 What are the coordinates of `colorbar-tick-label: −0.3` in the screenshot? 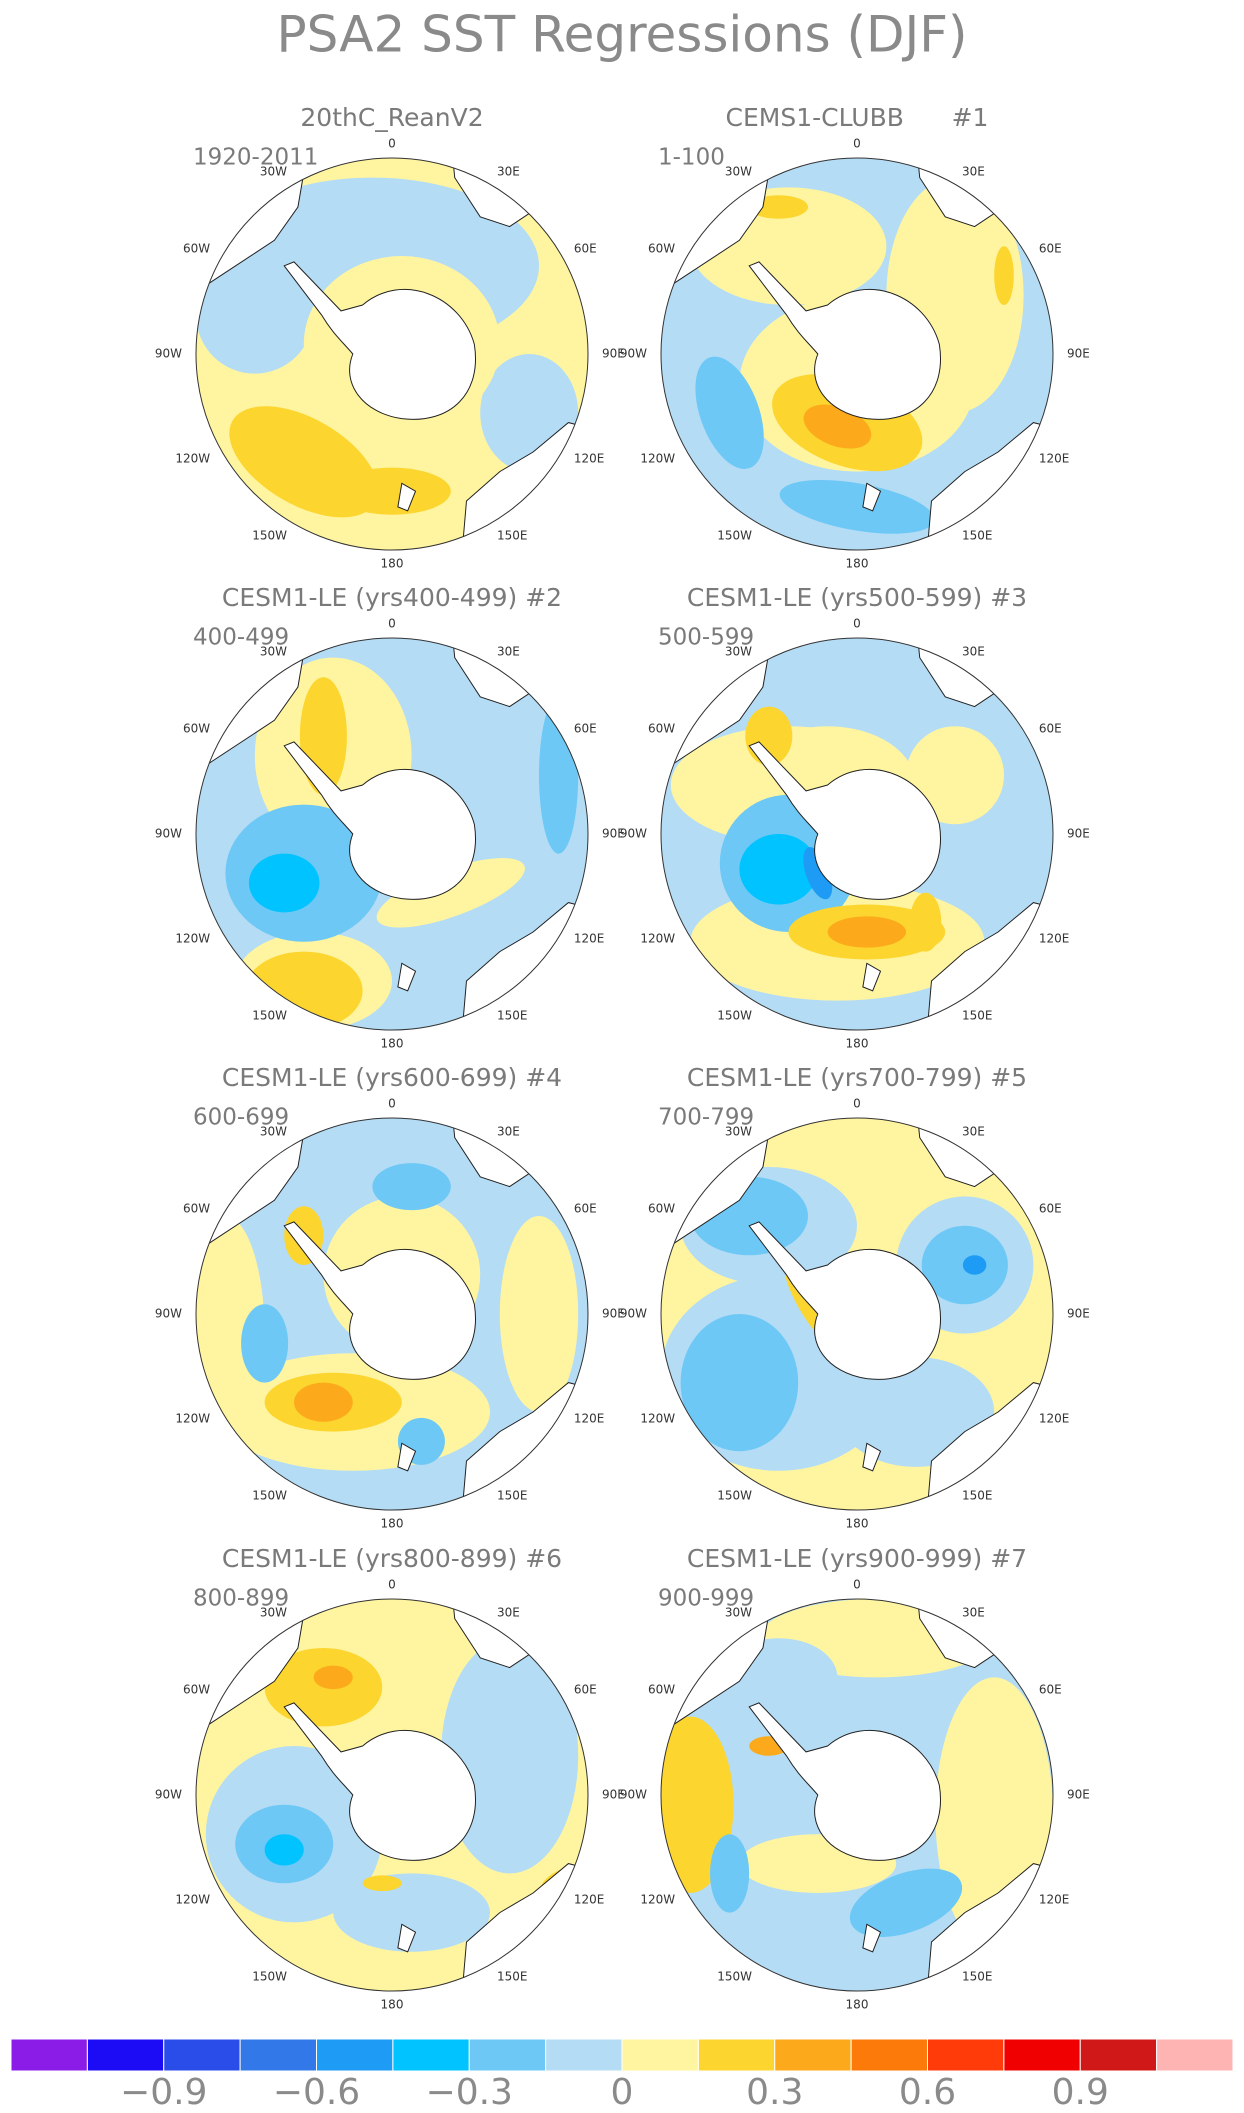 It's located at (469, 2092).